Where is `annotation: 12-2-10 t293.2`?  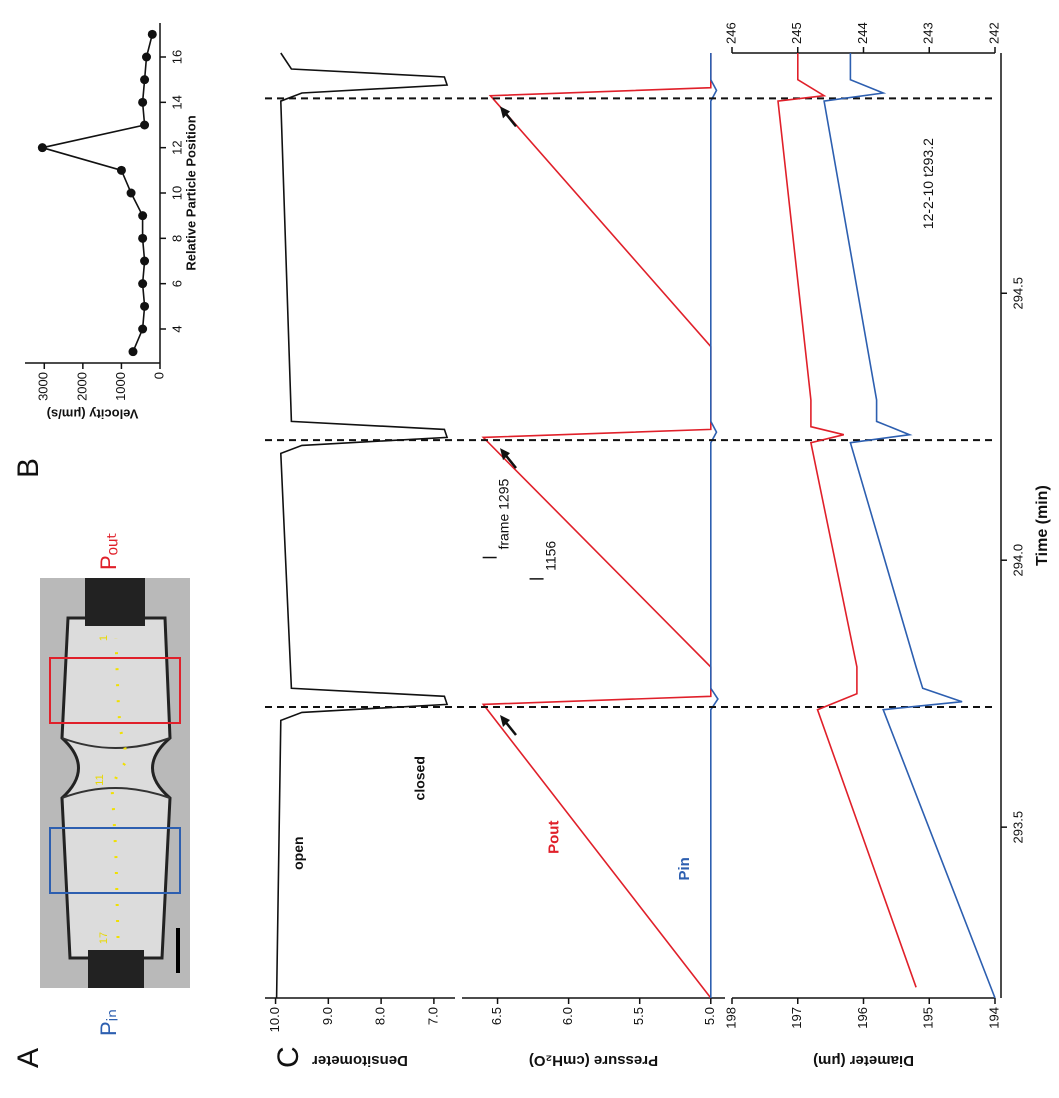 annotation: 12-2-10 t293.2 is located at coordinates (928, 183).